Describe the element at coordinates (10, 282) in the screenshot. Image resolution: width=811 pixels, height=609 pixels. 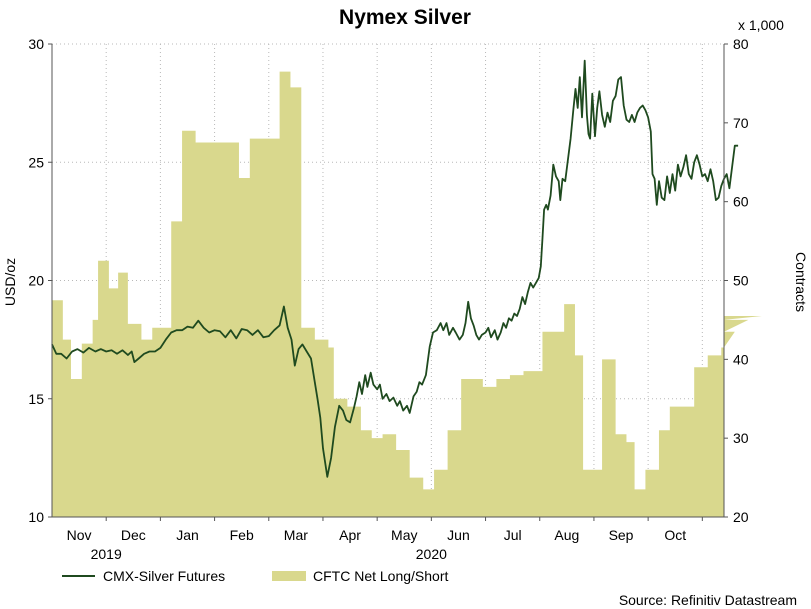
I see `left-axis-label: USD/oz` at that location.